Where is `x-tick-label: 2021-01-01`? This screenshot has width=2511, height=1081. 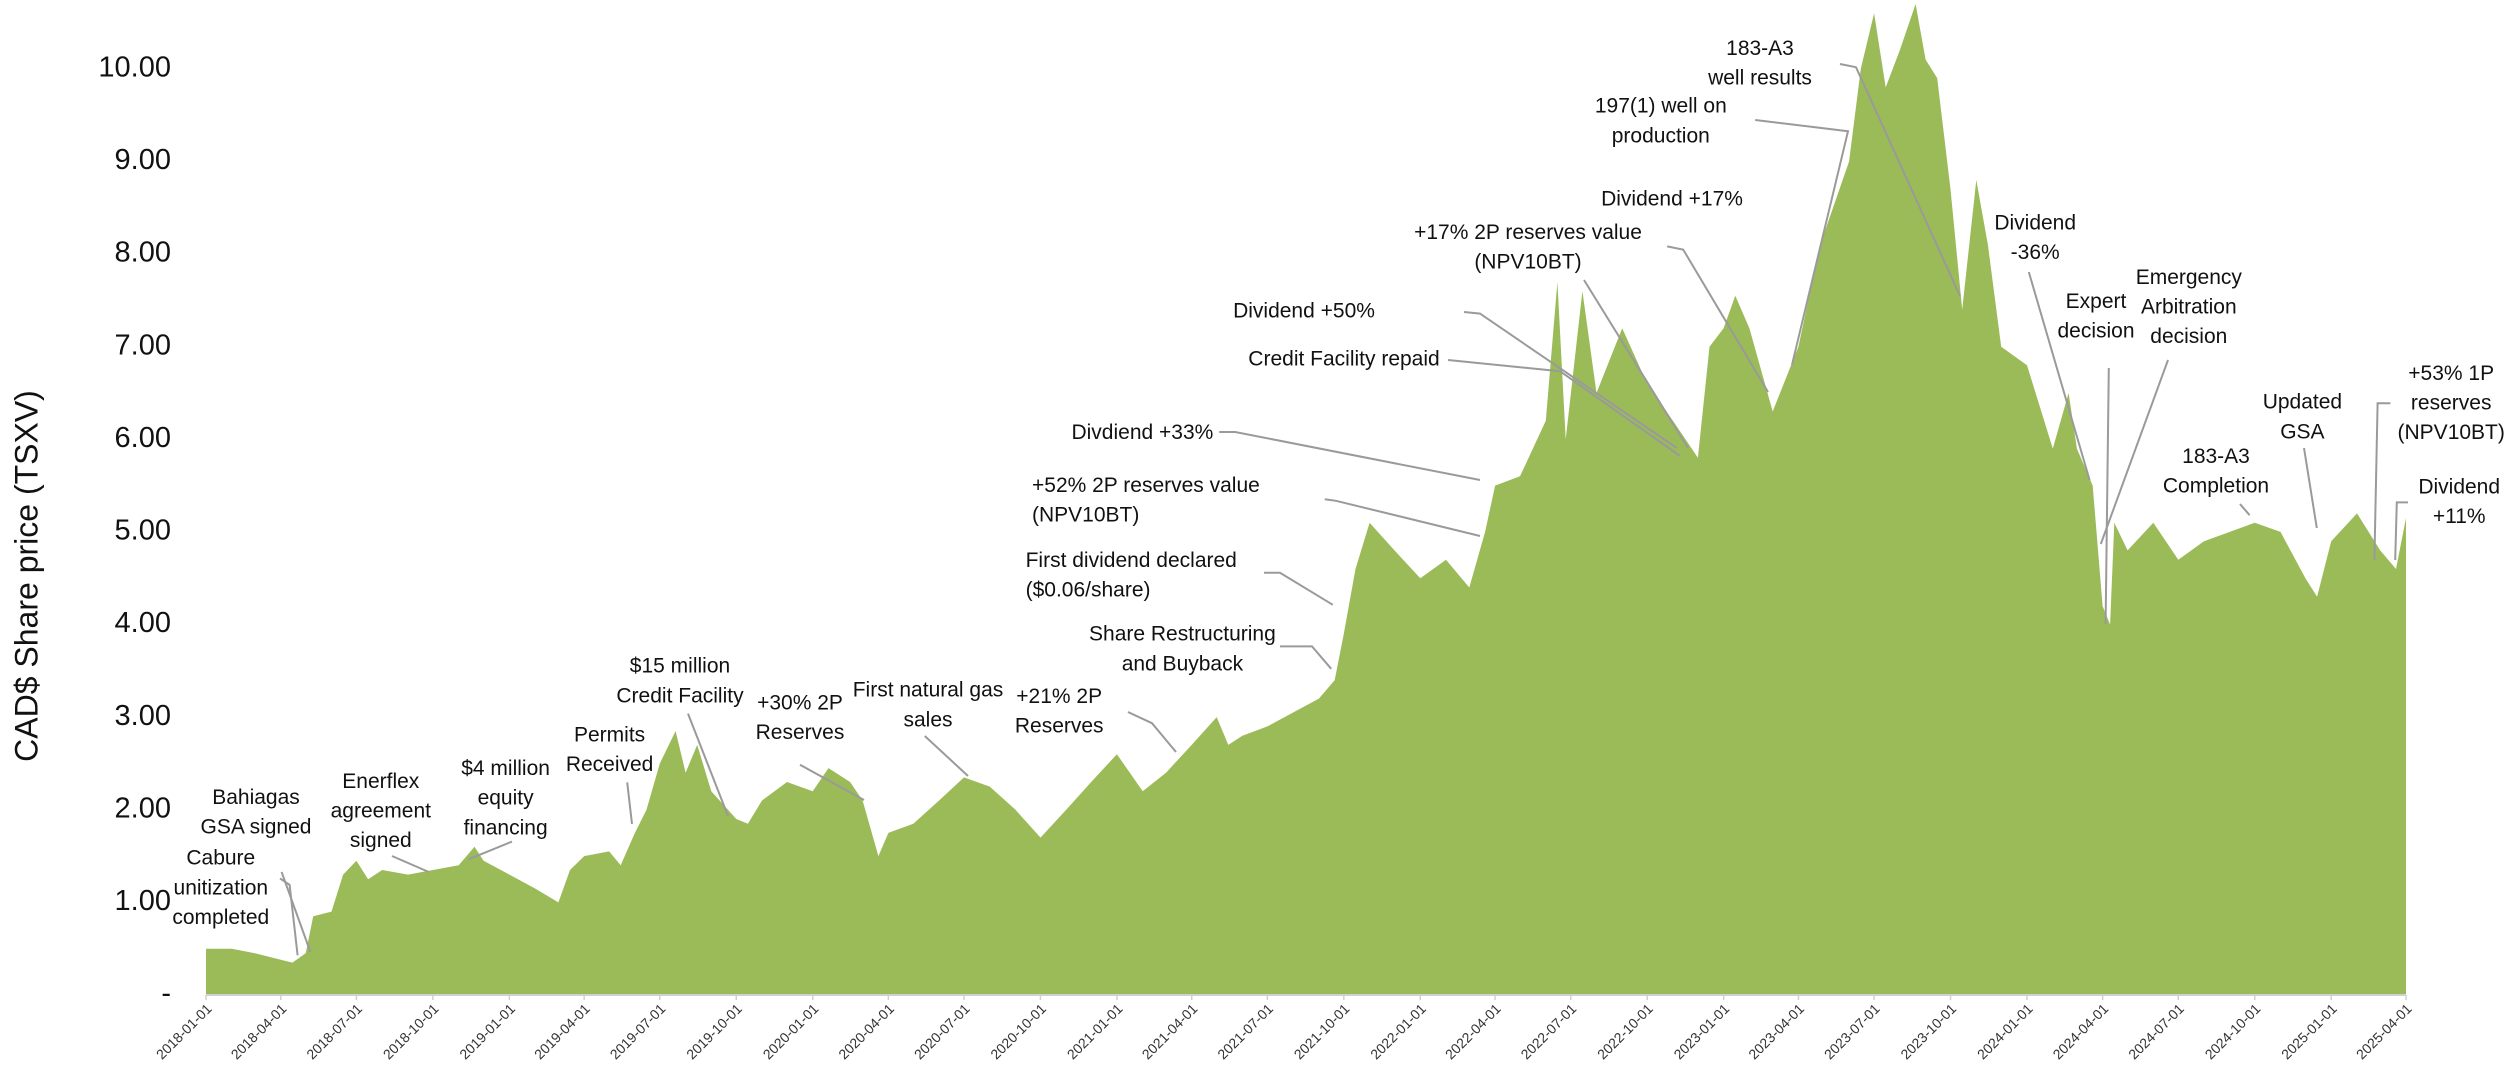
x-tick-label: 2021-01-01 is located at coordinates (1095, 1031).